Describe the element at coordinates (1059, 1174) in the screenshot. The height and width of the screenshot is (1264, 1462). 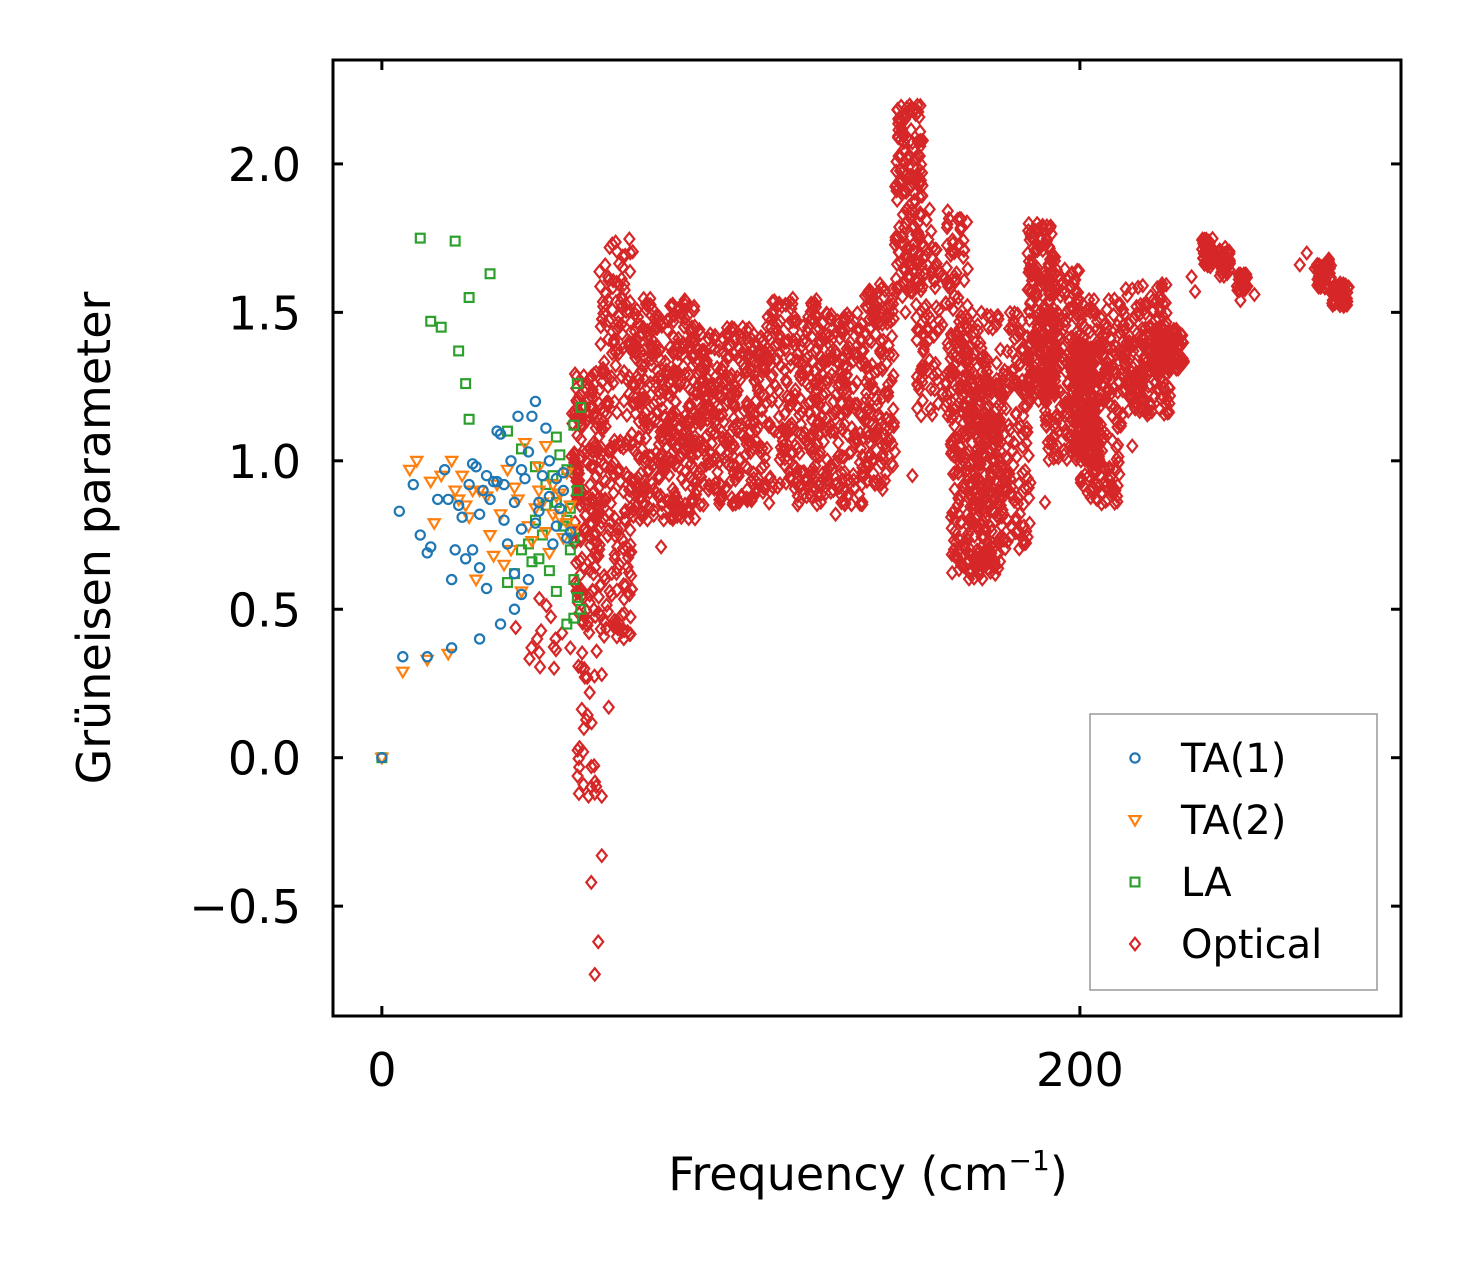
I see `x-axis-label-close: )` at that location.